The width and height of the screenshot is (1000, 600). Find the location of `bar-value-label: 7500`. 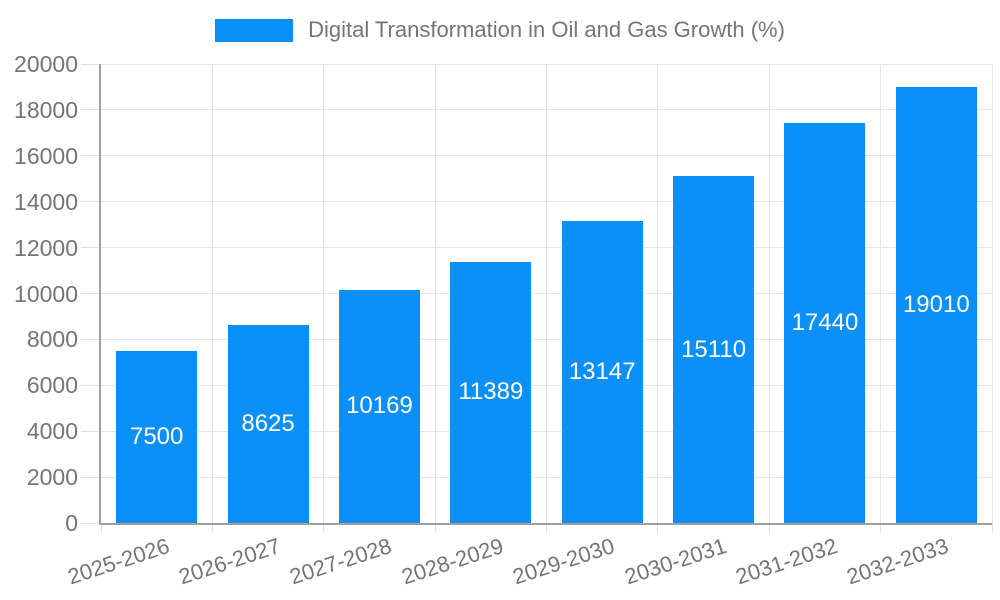

bar-value-label: 7500 is located at coordinates (156, 436).